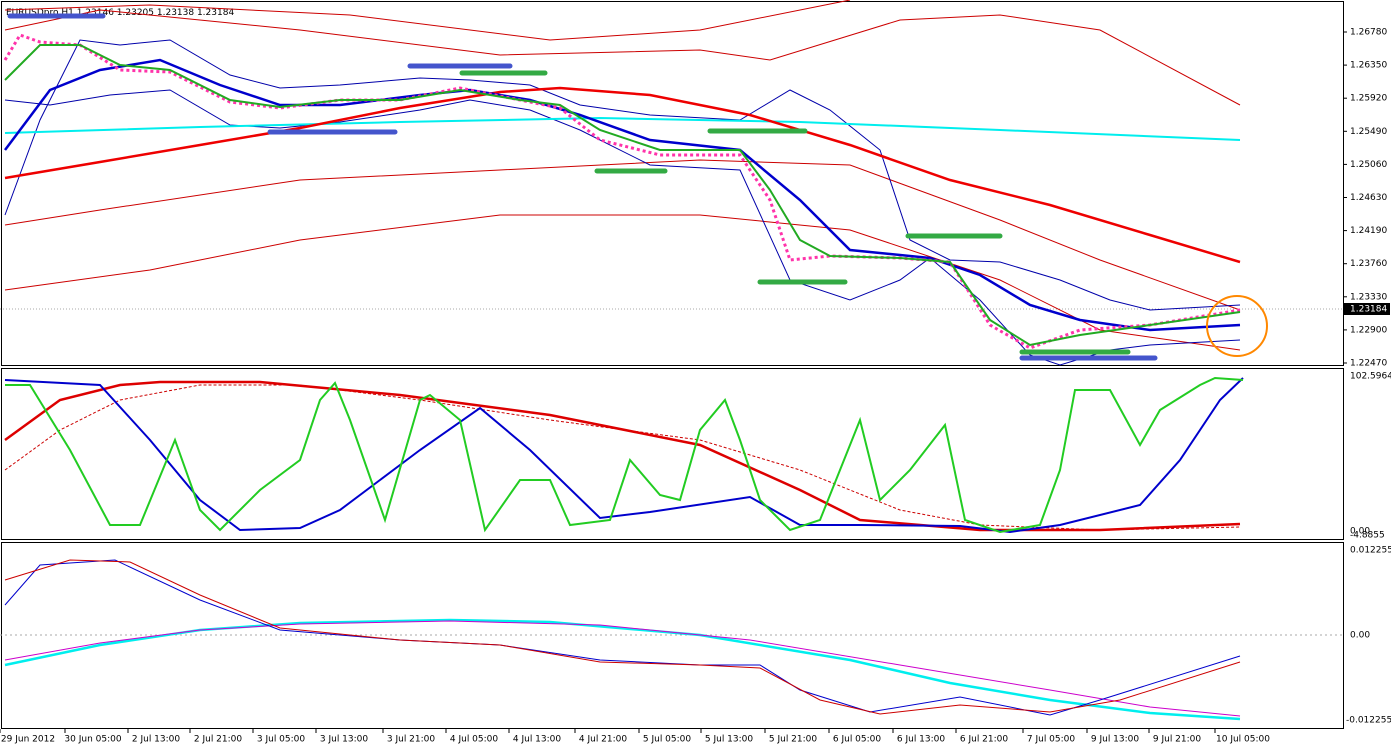  Describe the element at coordinates (1177, 740) in the screenshot. I see `time-label: 9 Jul 21:00` at that location.